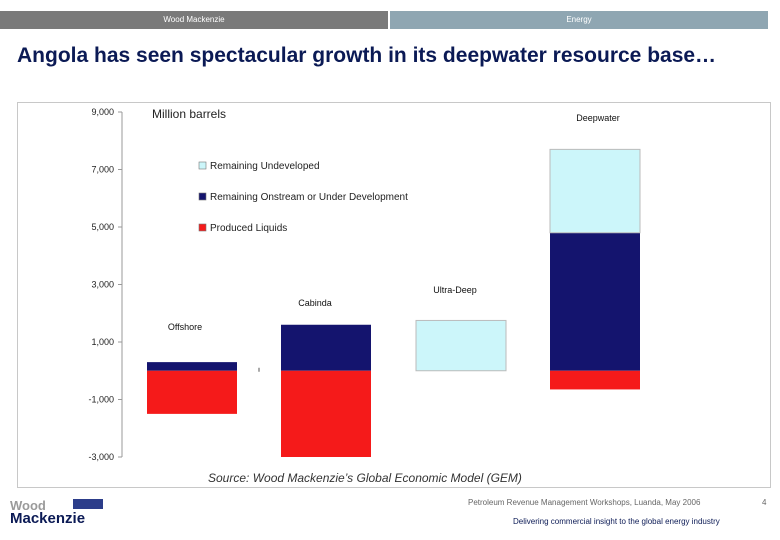 This screenshot has width=780, height=540. Describe the element at coordinates (28, 505) in the screenshot. I see `logo-word-wood: Wood` at that location.